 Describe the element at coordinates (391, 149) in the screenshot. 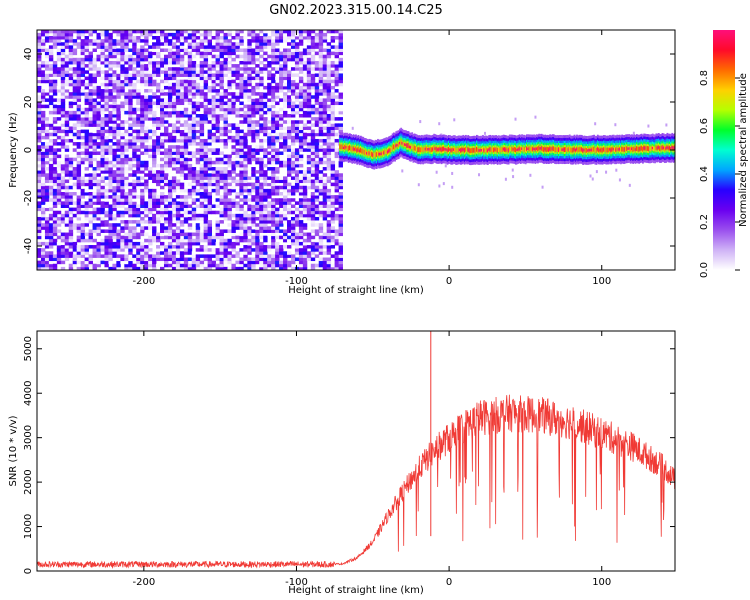

I see `signal-cell` at that location.